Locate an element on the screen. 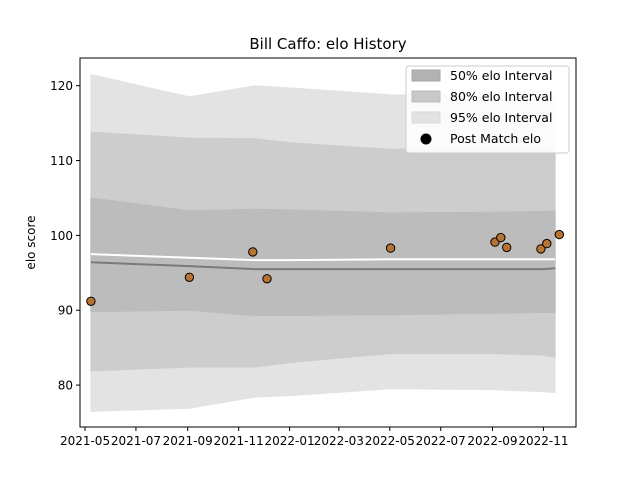  mean-elo-line is located at coordinates (323, 257).